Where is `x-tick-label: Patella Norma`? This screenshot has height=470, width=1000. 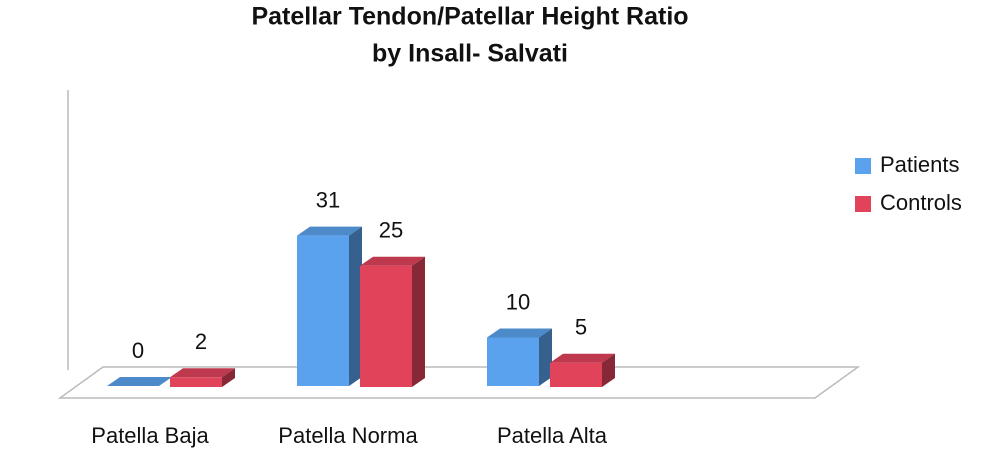 x-tick-label: Patella Norma is located at coordinates (348, 435).